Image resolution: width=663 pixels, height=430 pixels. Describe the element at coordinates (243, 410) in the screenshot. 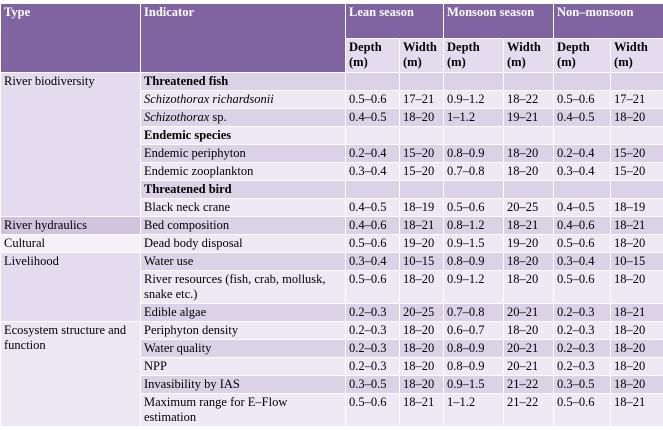

I see `indicator-cell: Maximum range for E–Flow estimation` at that location.